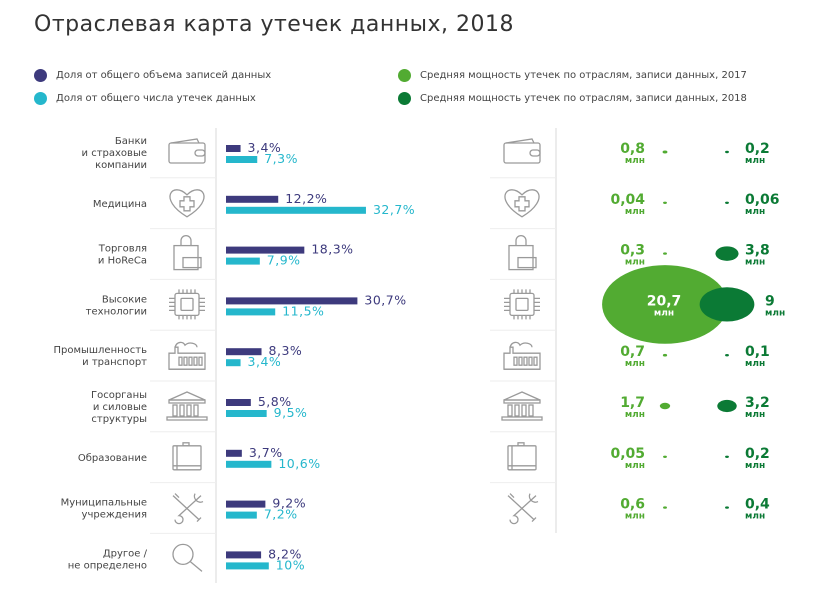 Image resolution: width=840 pixels, height=602 pixels. Describe the element at coordinates (104, 503) in the screenshot. I see `category-label: Муниципальные` at that location.